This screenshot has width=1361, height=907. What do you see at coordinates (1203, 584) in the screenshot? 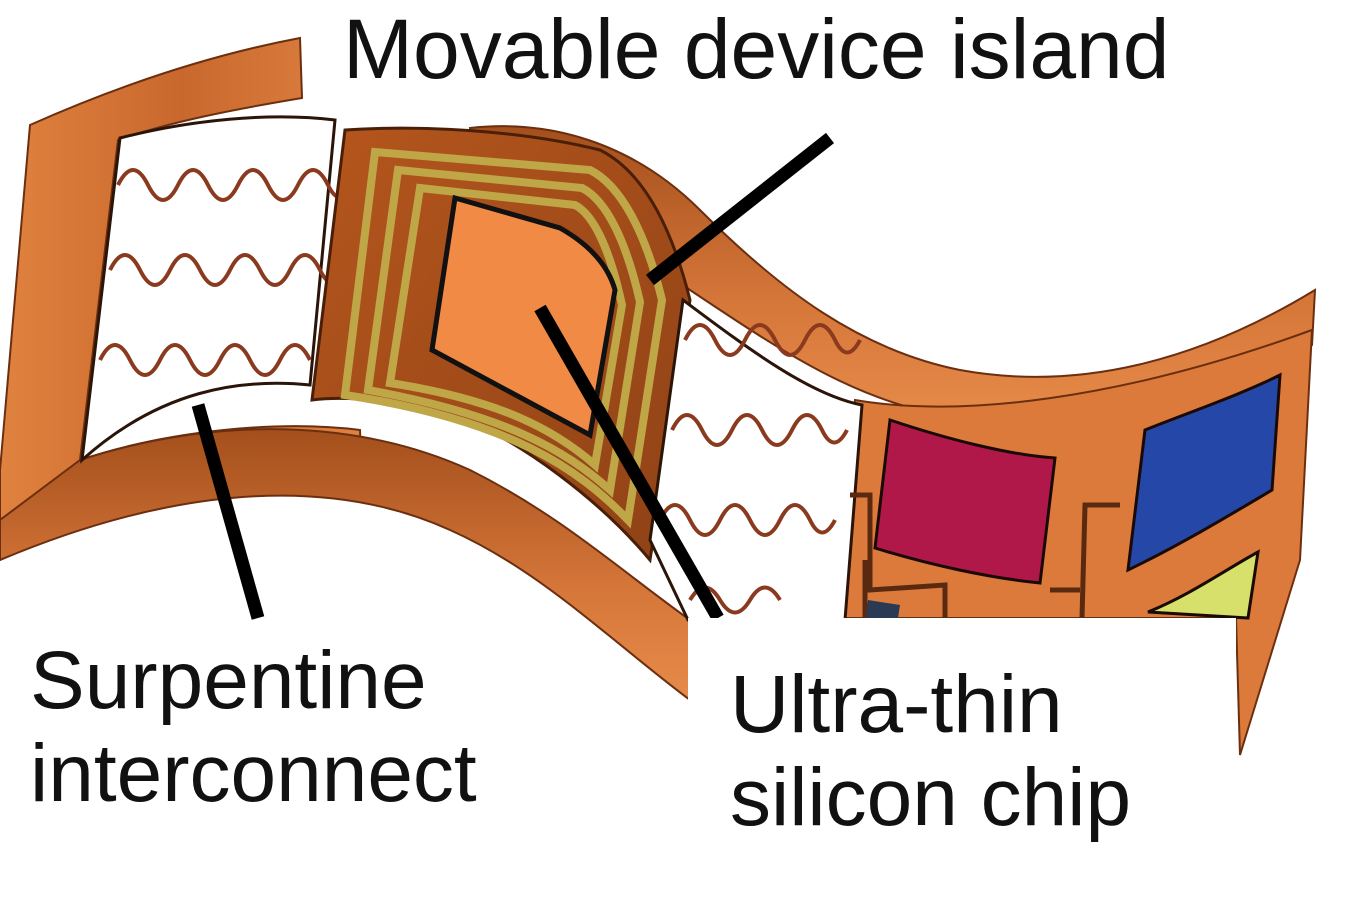
I see `yellow-chip` at bounding box center [1203, 584].